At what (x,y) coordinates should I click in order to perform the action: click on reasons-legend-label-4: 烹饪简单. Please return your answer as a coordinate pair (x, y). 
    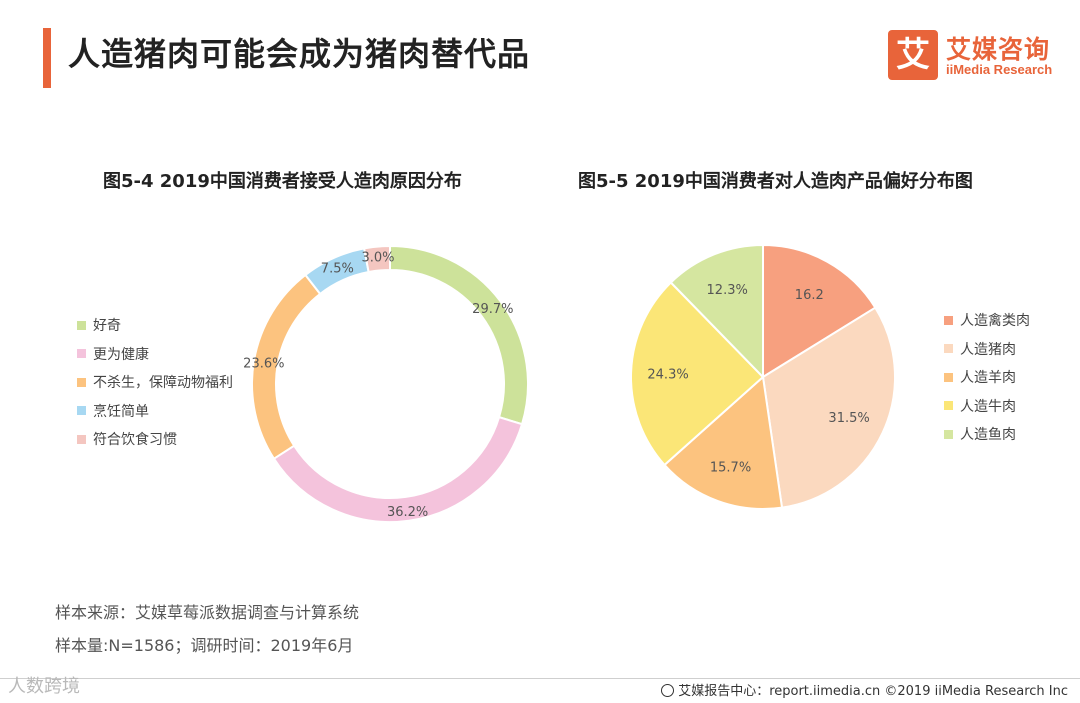
    Looking at the image, I should click on (121, 411).